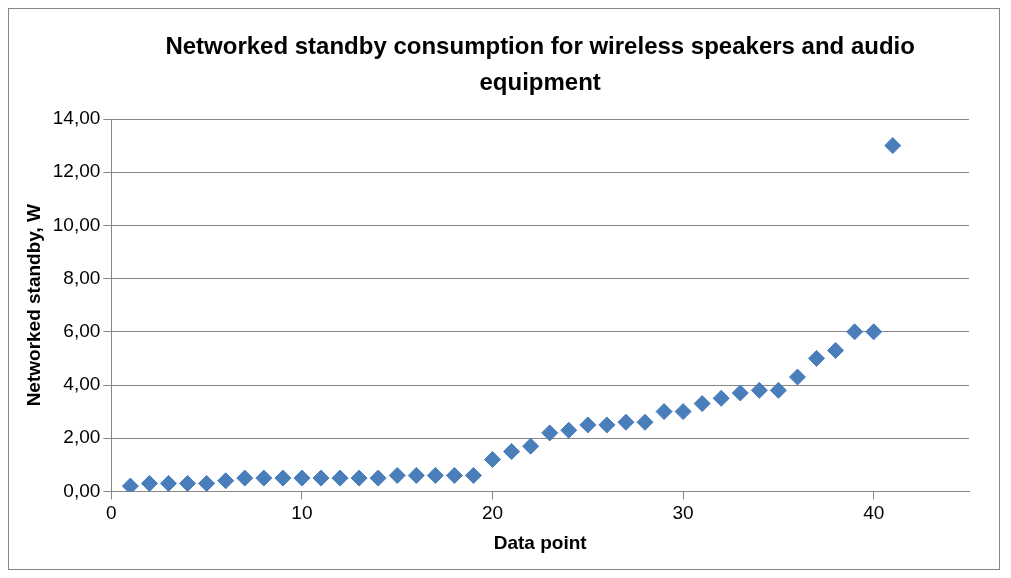 The image size is (1011, 578). I want to click on x-tick-label: 20, so click(492, 513).